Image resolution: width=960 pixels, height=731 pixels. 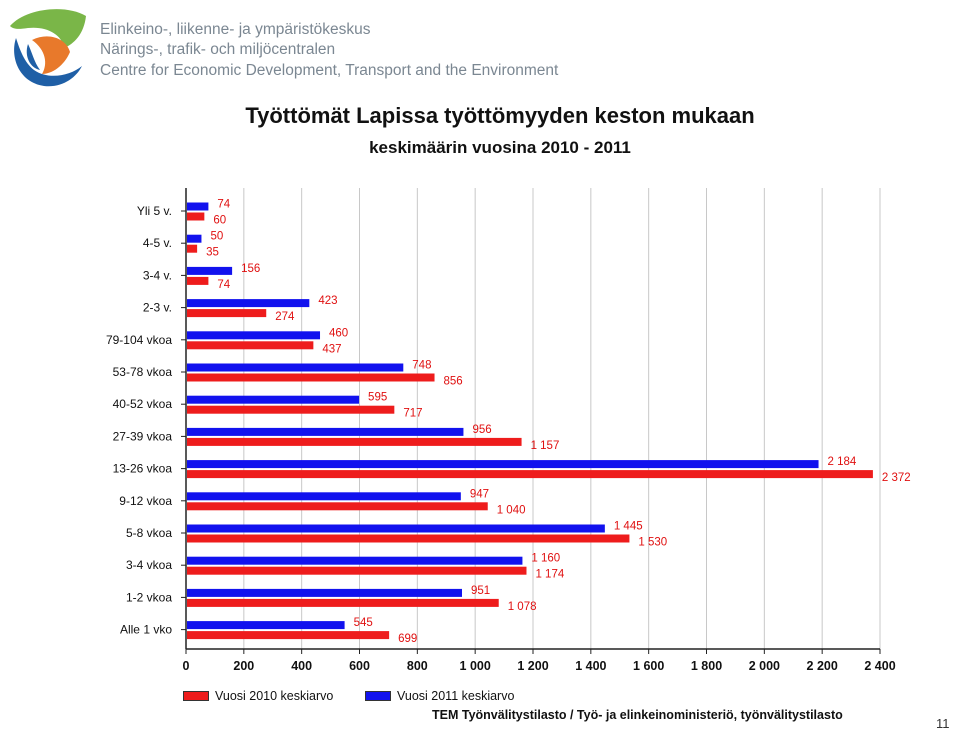 I want to click on page-number: 11, so click(x=943, y=723).